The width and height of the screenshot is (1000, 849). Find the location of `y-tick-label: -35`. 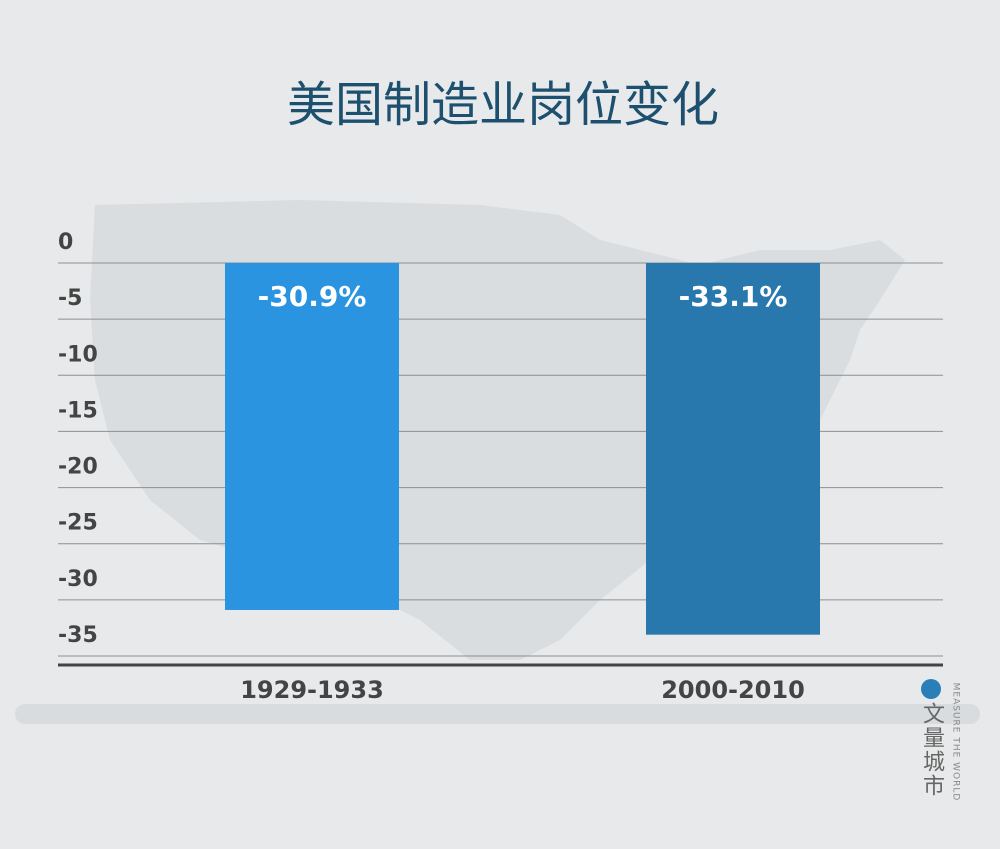

y-tick-label: -35 is located at coordinates (78, 635).